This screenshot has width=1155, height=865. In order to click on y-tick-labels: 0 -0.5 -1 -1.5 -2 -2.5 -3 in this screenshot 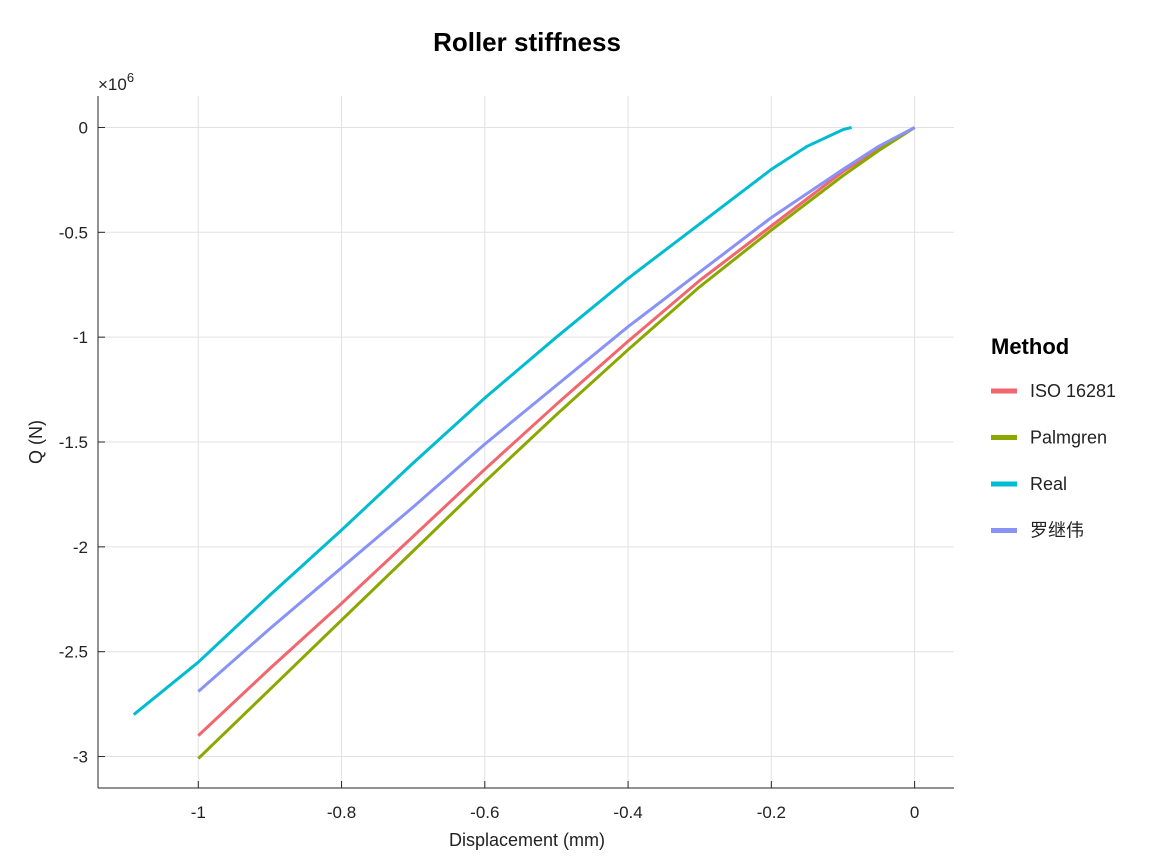, I will do `click(73, 442)`.